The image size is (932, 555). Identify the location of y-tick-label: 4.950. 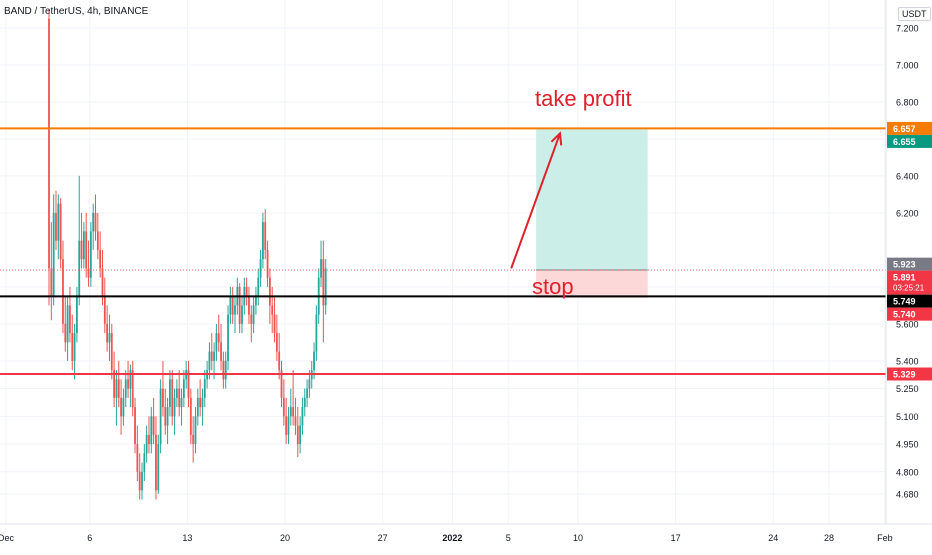
(907, 445).